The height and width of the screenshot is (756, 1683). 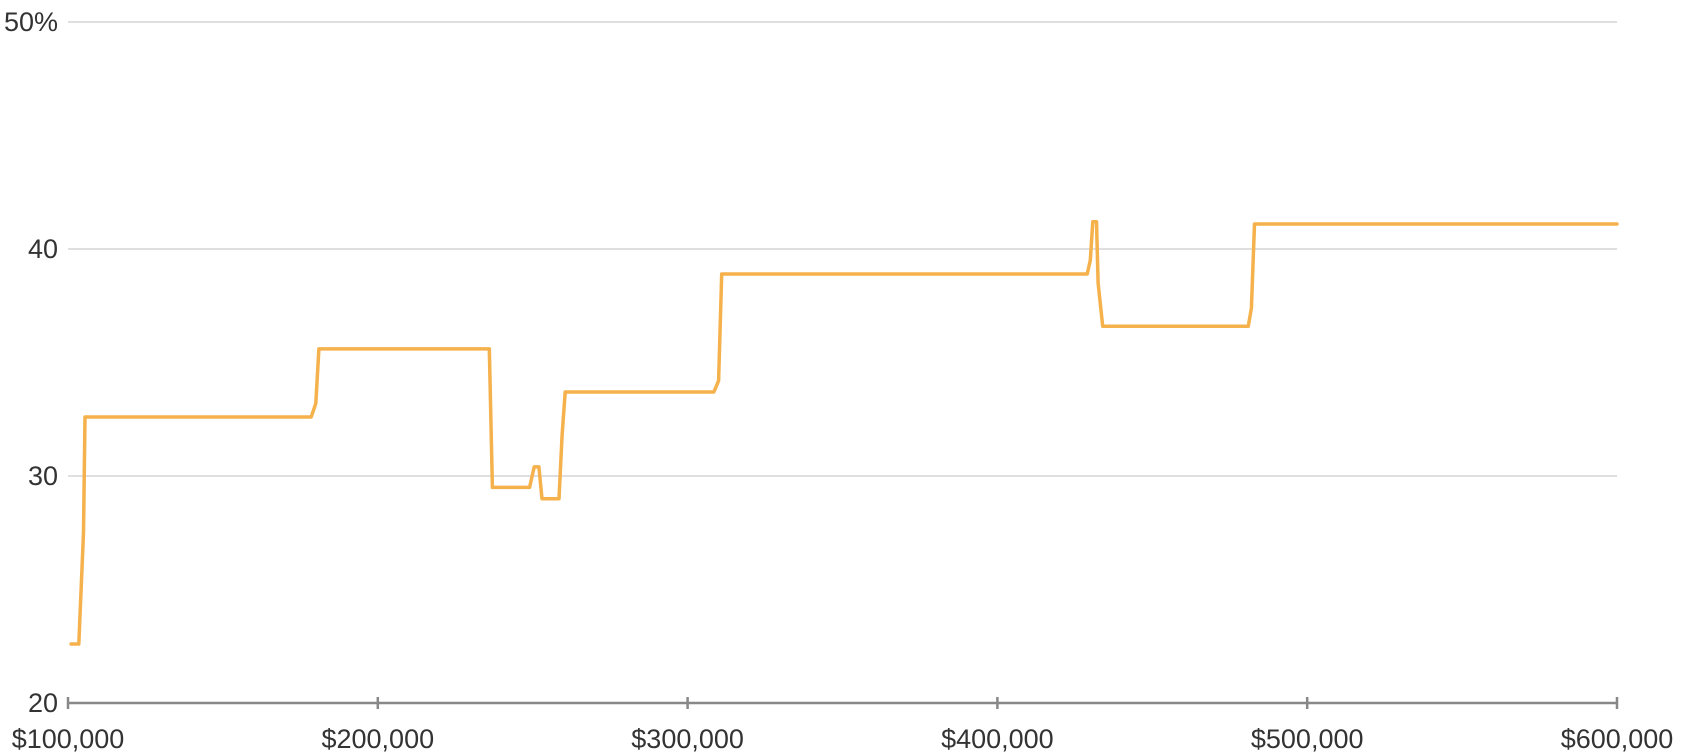 What do you see at coordinates (842, 703) in the screenshot?
I see `x-axis` at bounding box center [842, 703].